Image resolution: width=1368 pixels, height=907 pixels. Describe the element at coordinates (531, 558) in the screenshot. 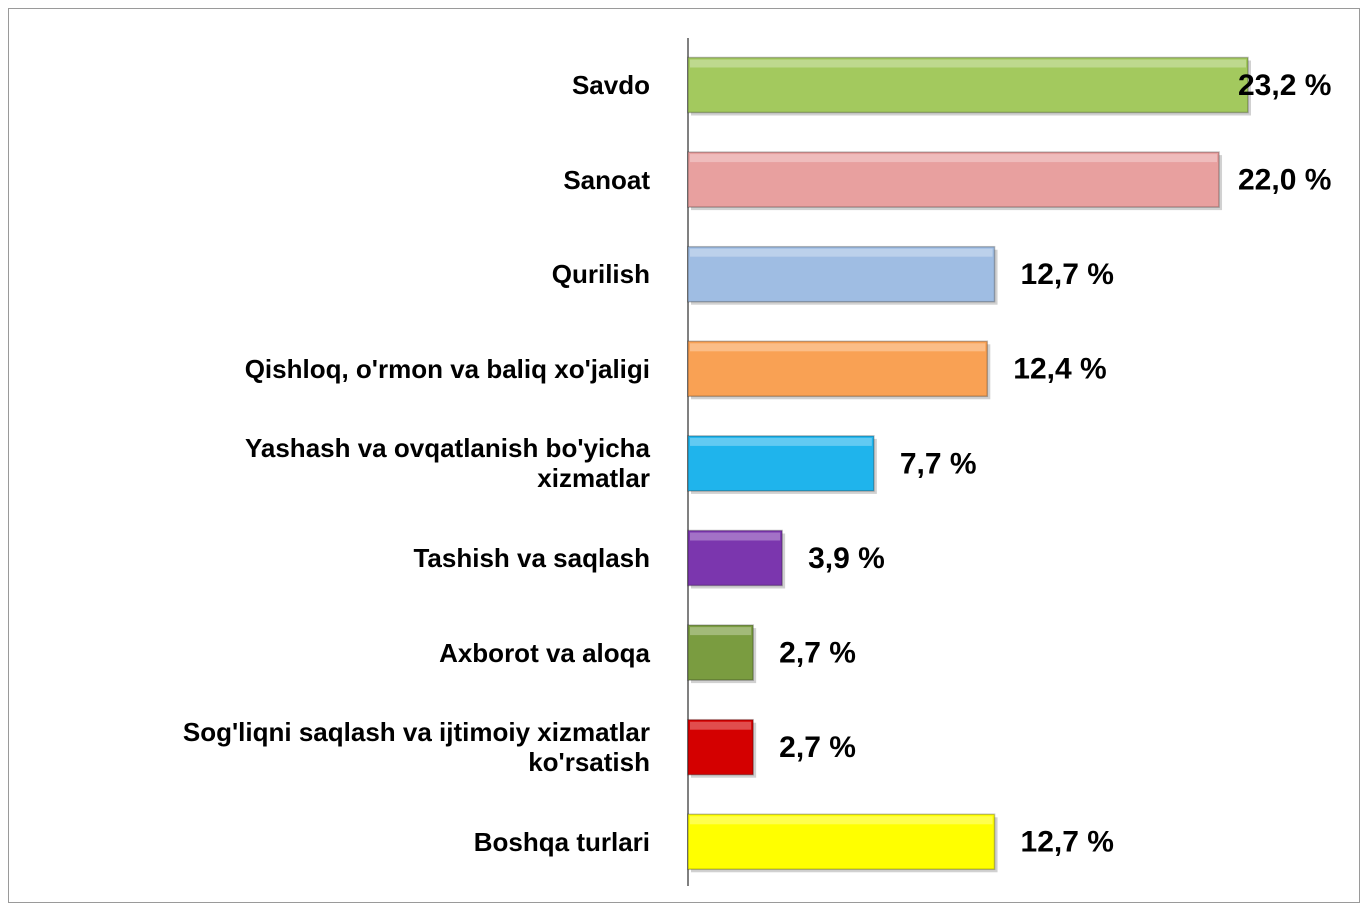

I see `category-label: Tashish va saqlash` at that location.